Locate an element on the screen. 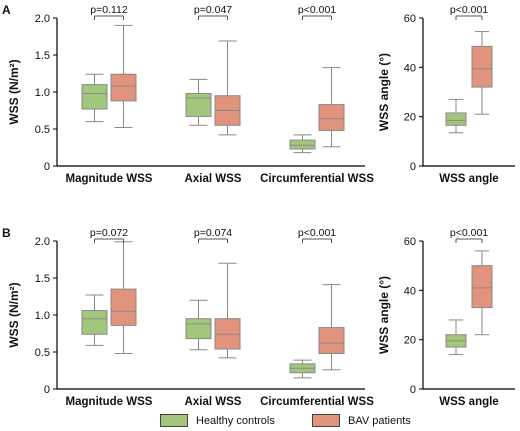 The image size is (520, 431). legend-label-bav: BAV patients is located at coordinates (379, 420).